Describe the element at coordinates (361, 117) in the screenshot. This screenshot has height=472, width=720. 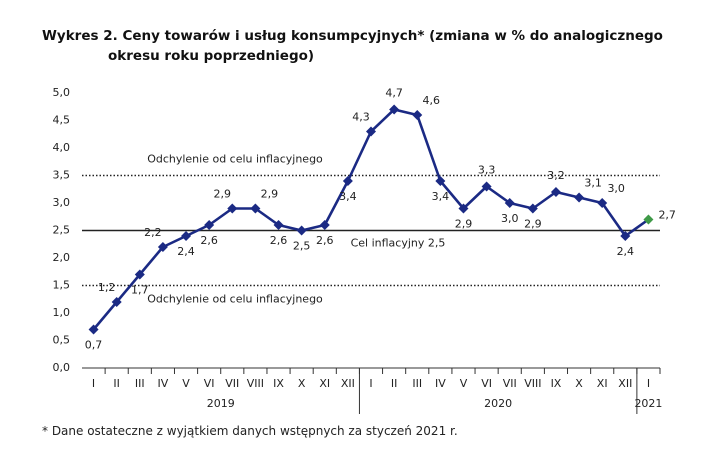
I see `value-label: 4,3` at that location.